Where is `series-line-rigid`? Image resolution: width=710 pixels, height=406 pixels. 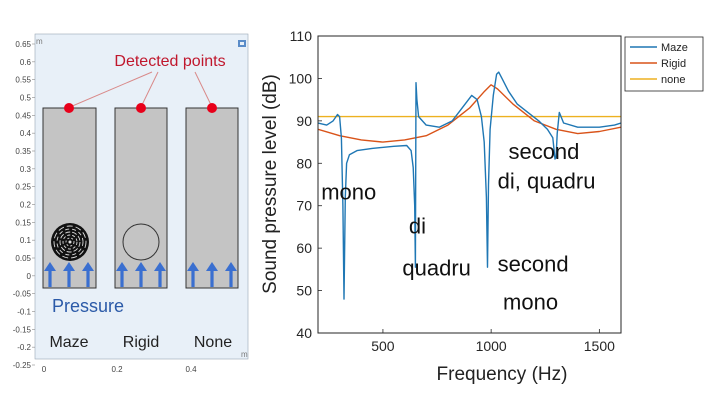 series-line-rigid is located at coordinates (469, 113).